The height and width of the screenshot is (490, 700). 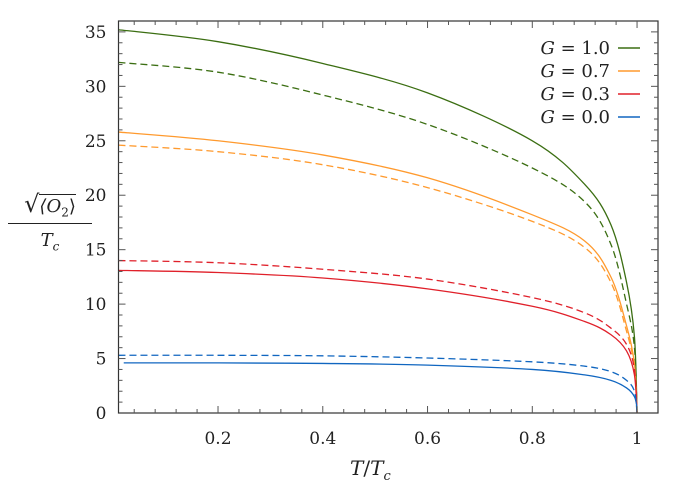 I want to click on y-tick-label: 25, so click(x=96, y=142).